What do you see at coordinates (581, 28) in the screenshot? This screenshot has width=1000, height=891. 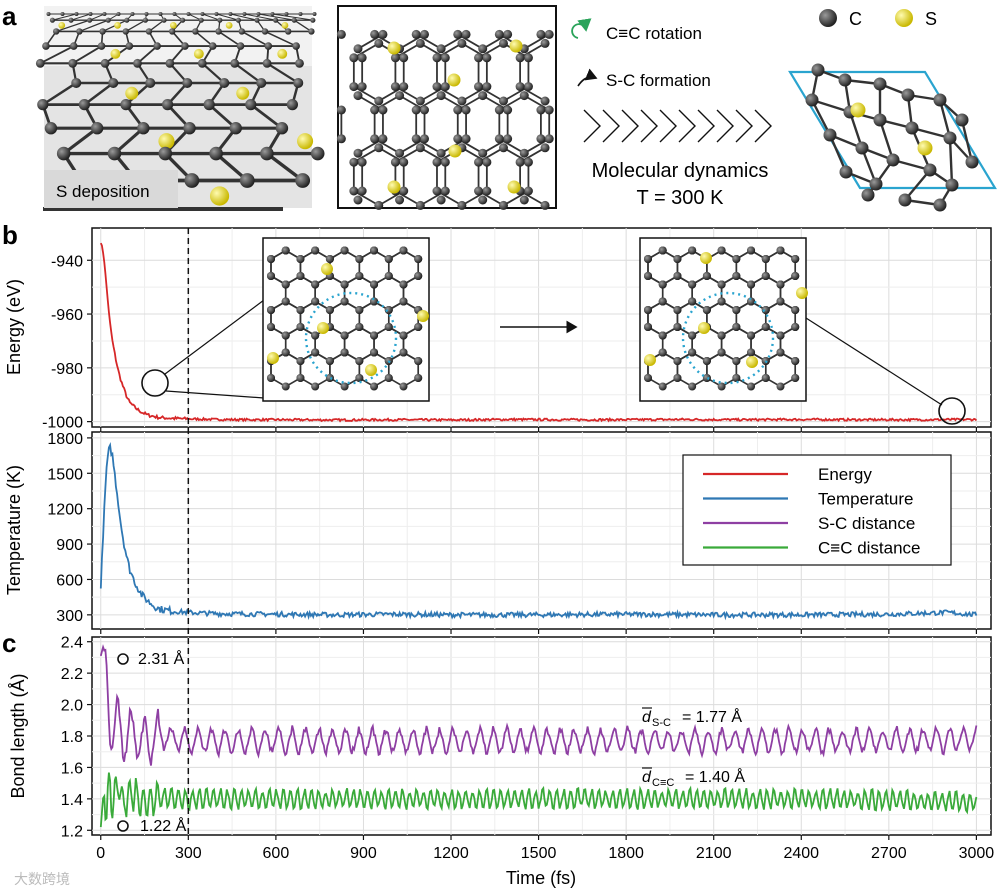 I see `rotation-arrow-icon` at bounding box center [581, 28].